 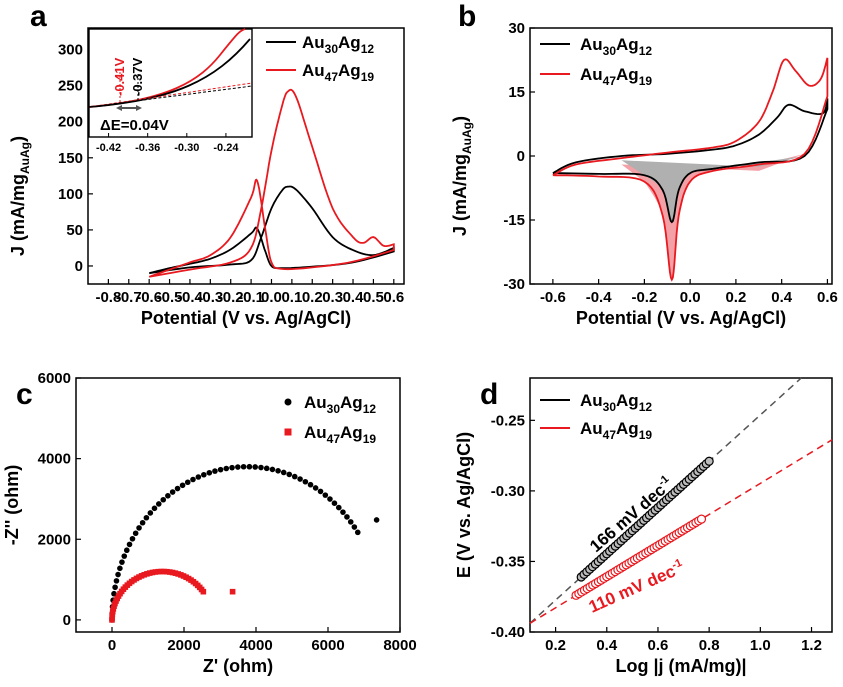 I want to click on panel-a-xtick-label: 0.1, so click(x=291, y=297).